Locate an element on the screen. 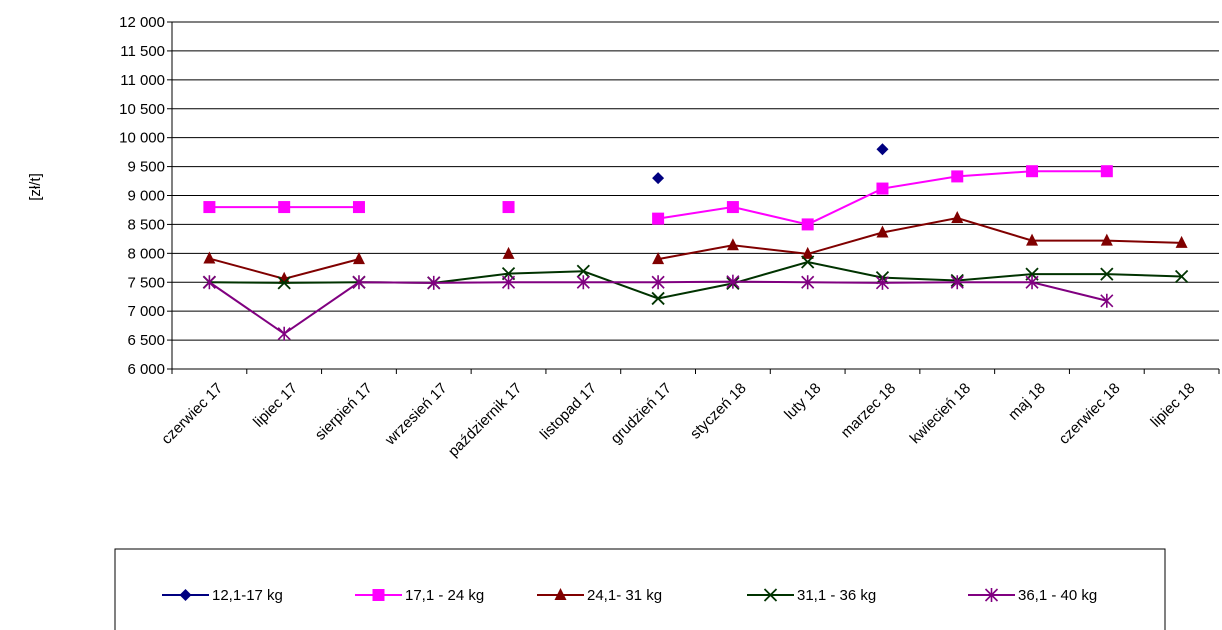  y-tick-label: 9 000 is located at coordinates (146, 196).